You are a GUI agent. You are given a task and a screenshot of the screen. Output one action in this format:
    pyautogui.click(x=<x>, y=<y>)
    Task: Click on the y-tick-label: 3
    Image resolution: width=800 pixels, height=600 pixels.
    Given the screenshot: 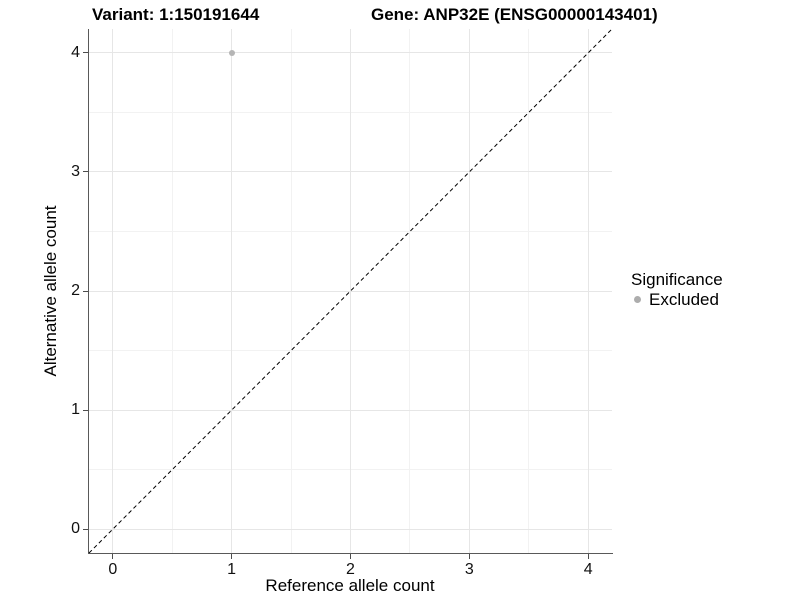 What is the action you would take?
    pyautogui.click(x=75, y=171)
    